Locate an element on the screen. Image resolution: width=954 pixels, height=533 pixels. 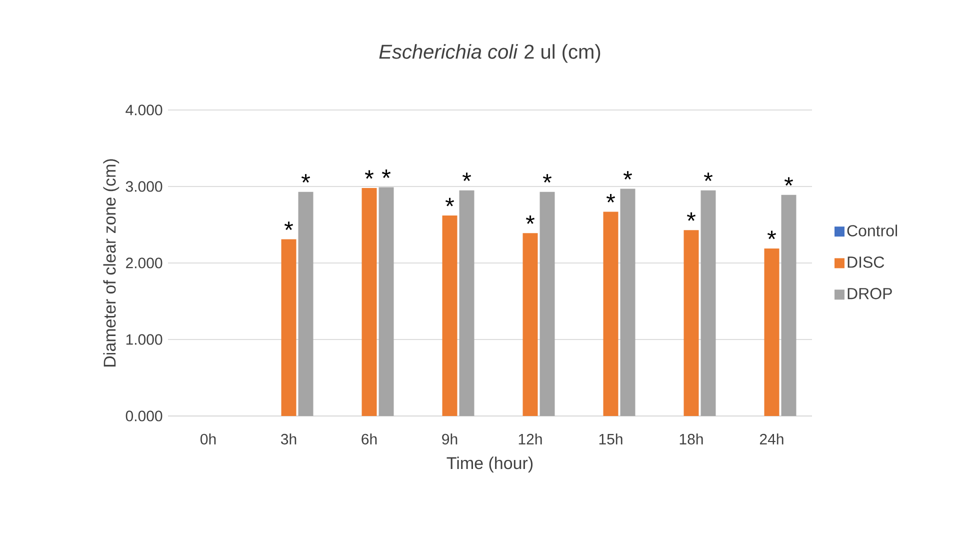
x-tick-label: 6h is located at coordinates (369, 438).